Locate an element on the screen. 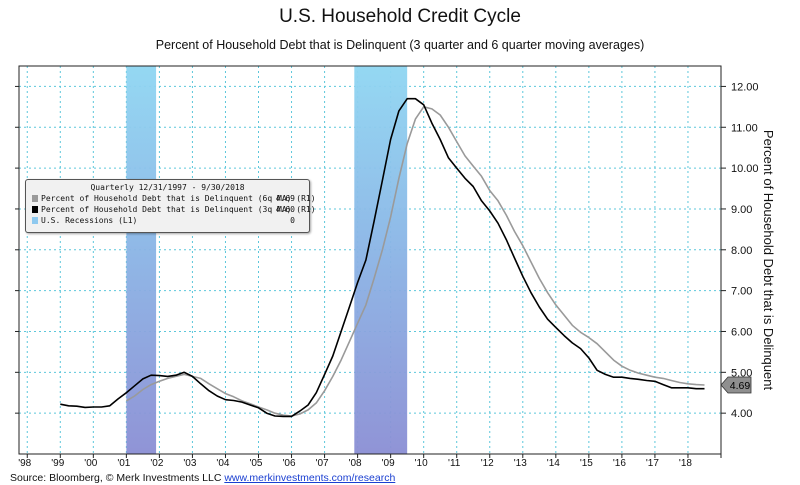  x-tick-label: '11 is located at coordinates (454, 463).